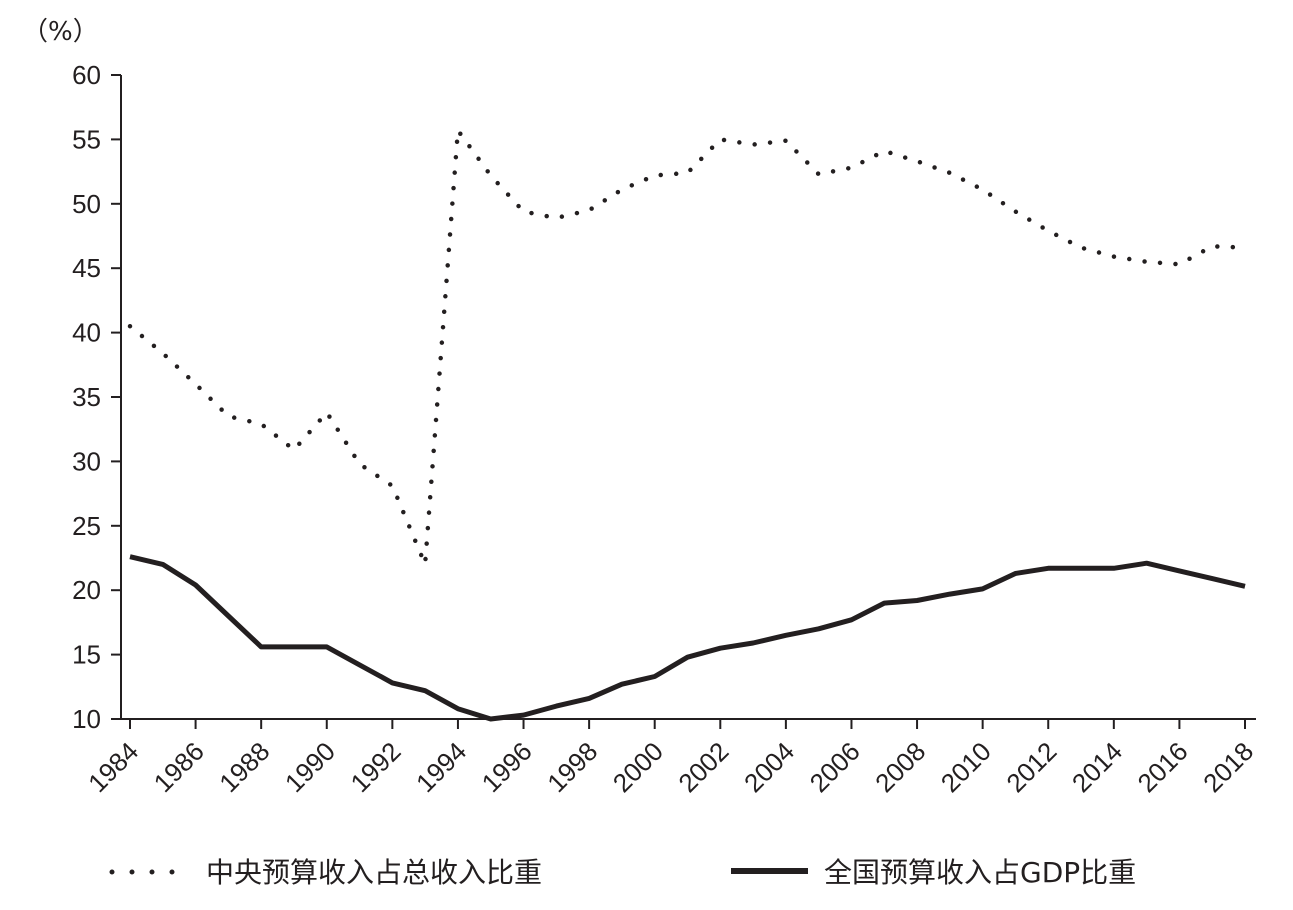 The image size is (1293, 910). Describe the element at coordinates (179, 767) in the screenshot. I see `x-tick-label: 1986` at that location.